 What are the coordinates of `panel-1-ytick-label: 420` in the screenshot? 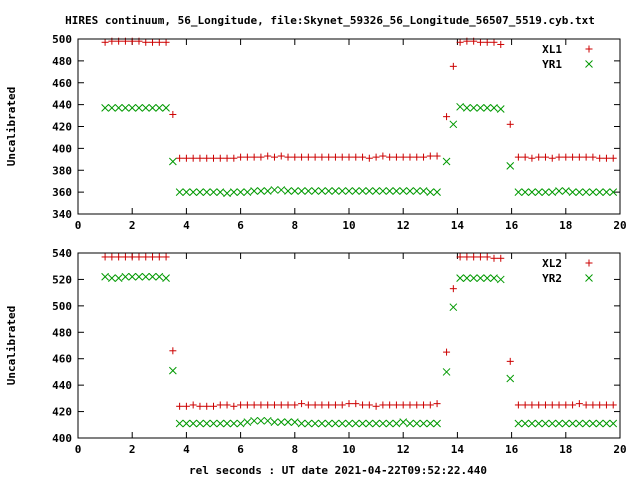 It's located at (62, 127).